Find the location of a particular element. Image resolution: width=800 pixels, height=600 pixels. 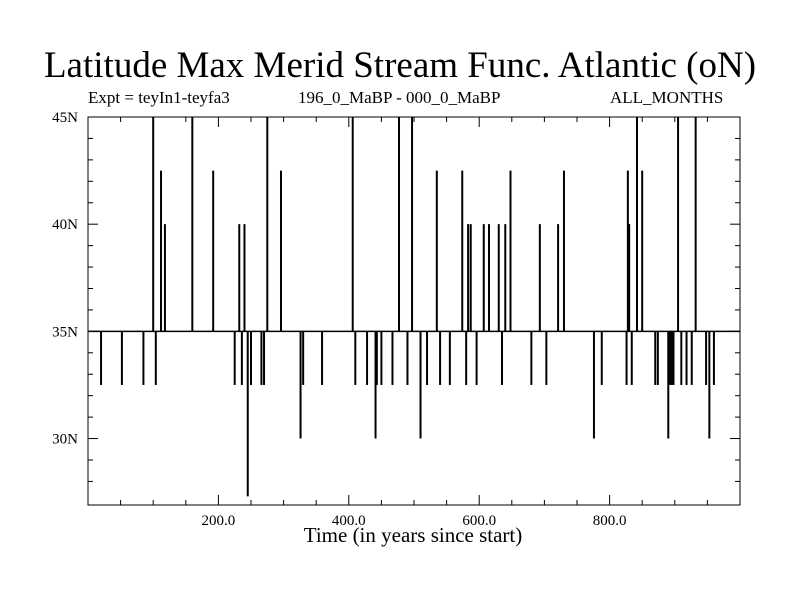

x-tick-label: 800.0 is located at coordinates (610, 521).